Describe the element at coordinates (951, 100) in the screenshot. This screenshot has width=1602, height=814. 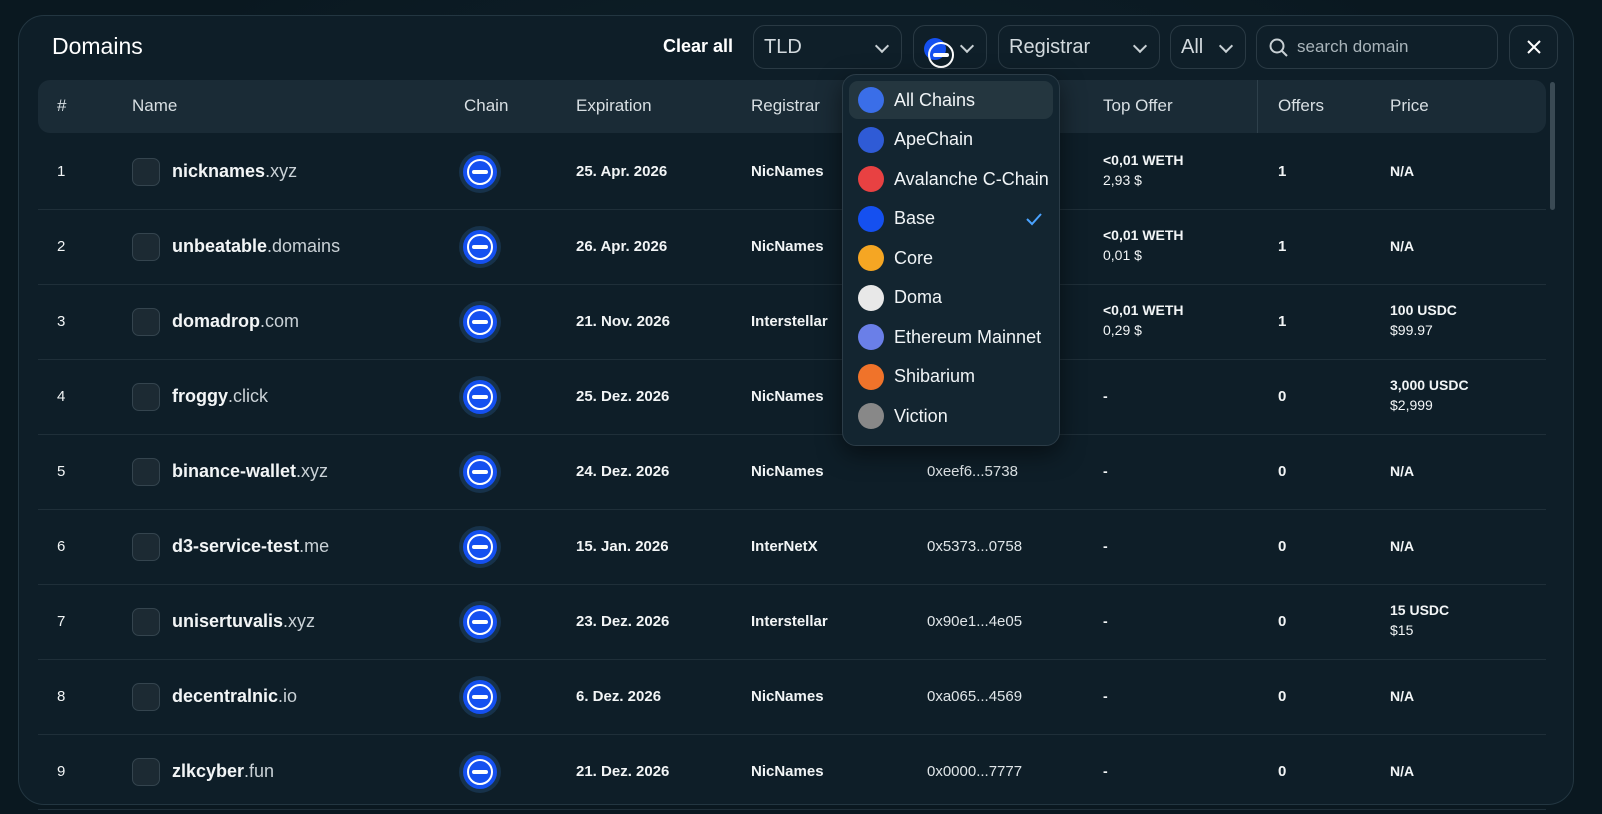
I see `chain-option: All Chains` at that location.